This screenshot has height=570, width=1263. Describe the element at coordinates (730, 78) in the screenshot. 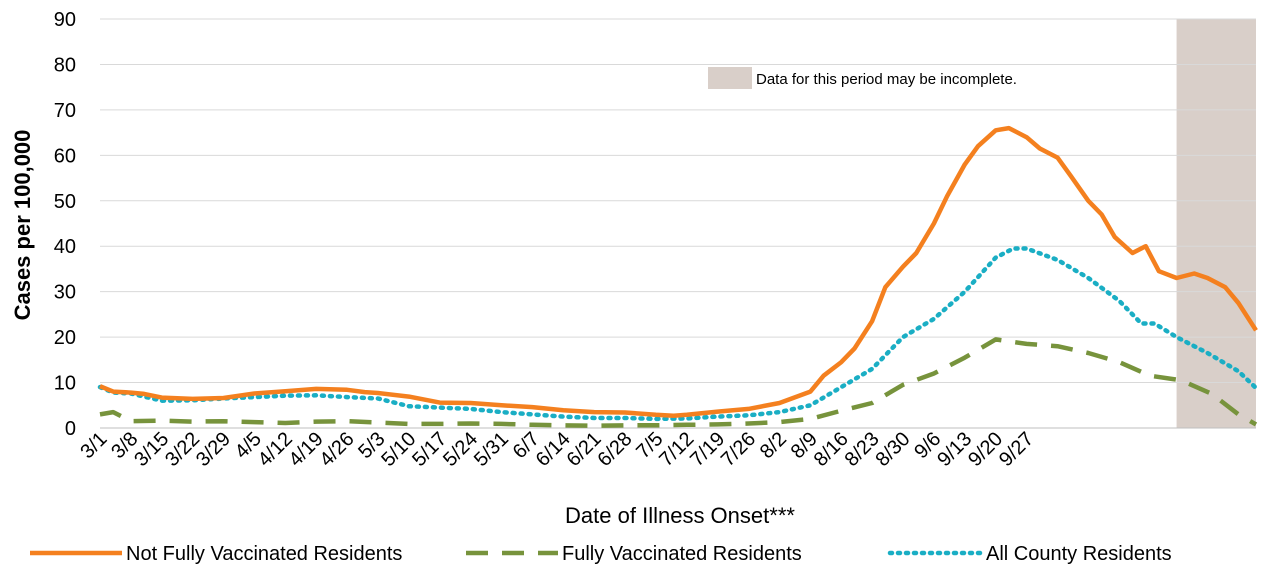

I see `shaded-note-swatch` at that location.